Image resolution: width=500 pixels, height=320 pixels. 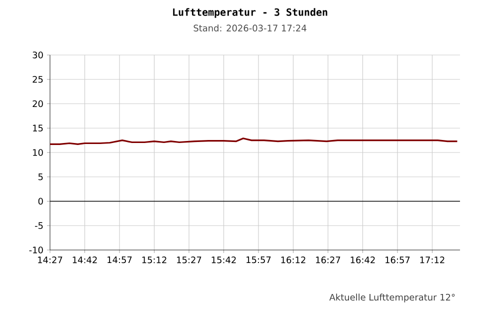 What do you see at coordinates (189, 260) in the screenshot?
I see `x-tick-label: 15:27` at bounding box center [189, 260].